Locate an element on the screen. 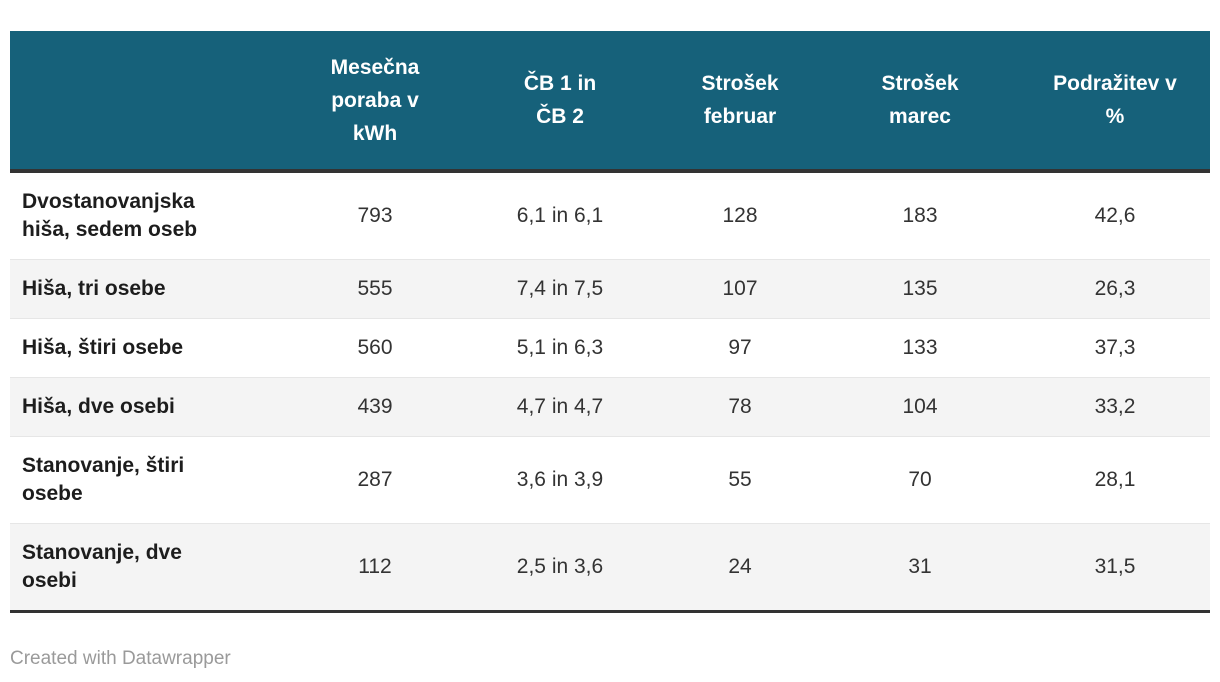 Image resolution: width=1220 pixels, height=682 pixels. table-cell: 28,1 is located at coordinates (1115, 480).